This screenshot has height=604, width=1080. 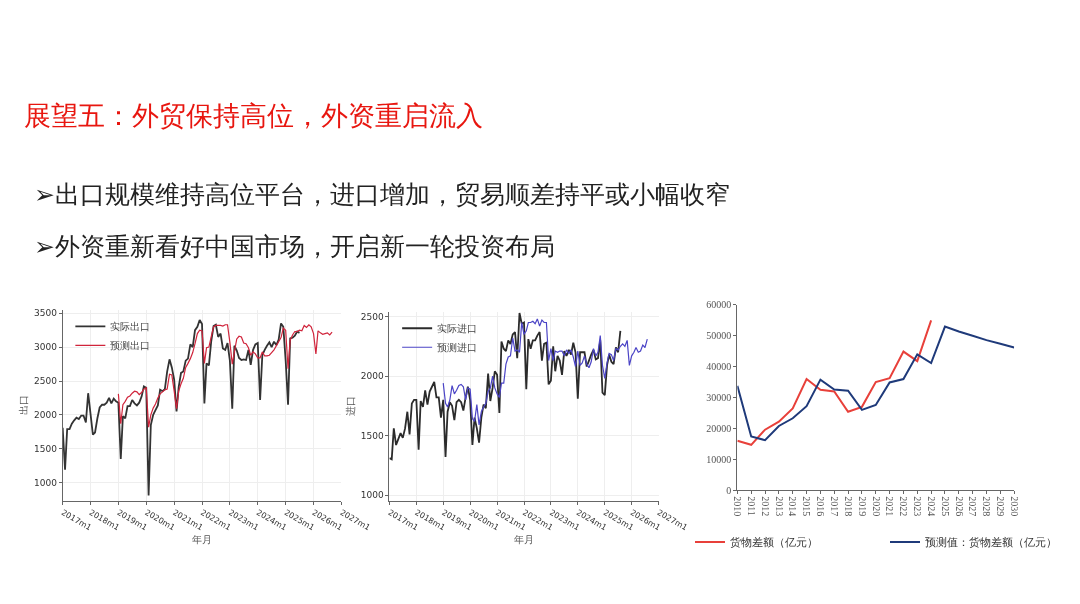 I want to click on x-tick-label: 2027, so click(x=973, y=506).